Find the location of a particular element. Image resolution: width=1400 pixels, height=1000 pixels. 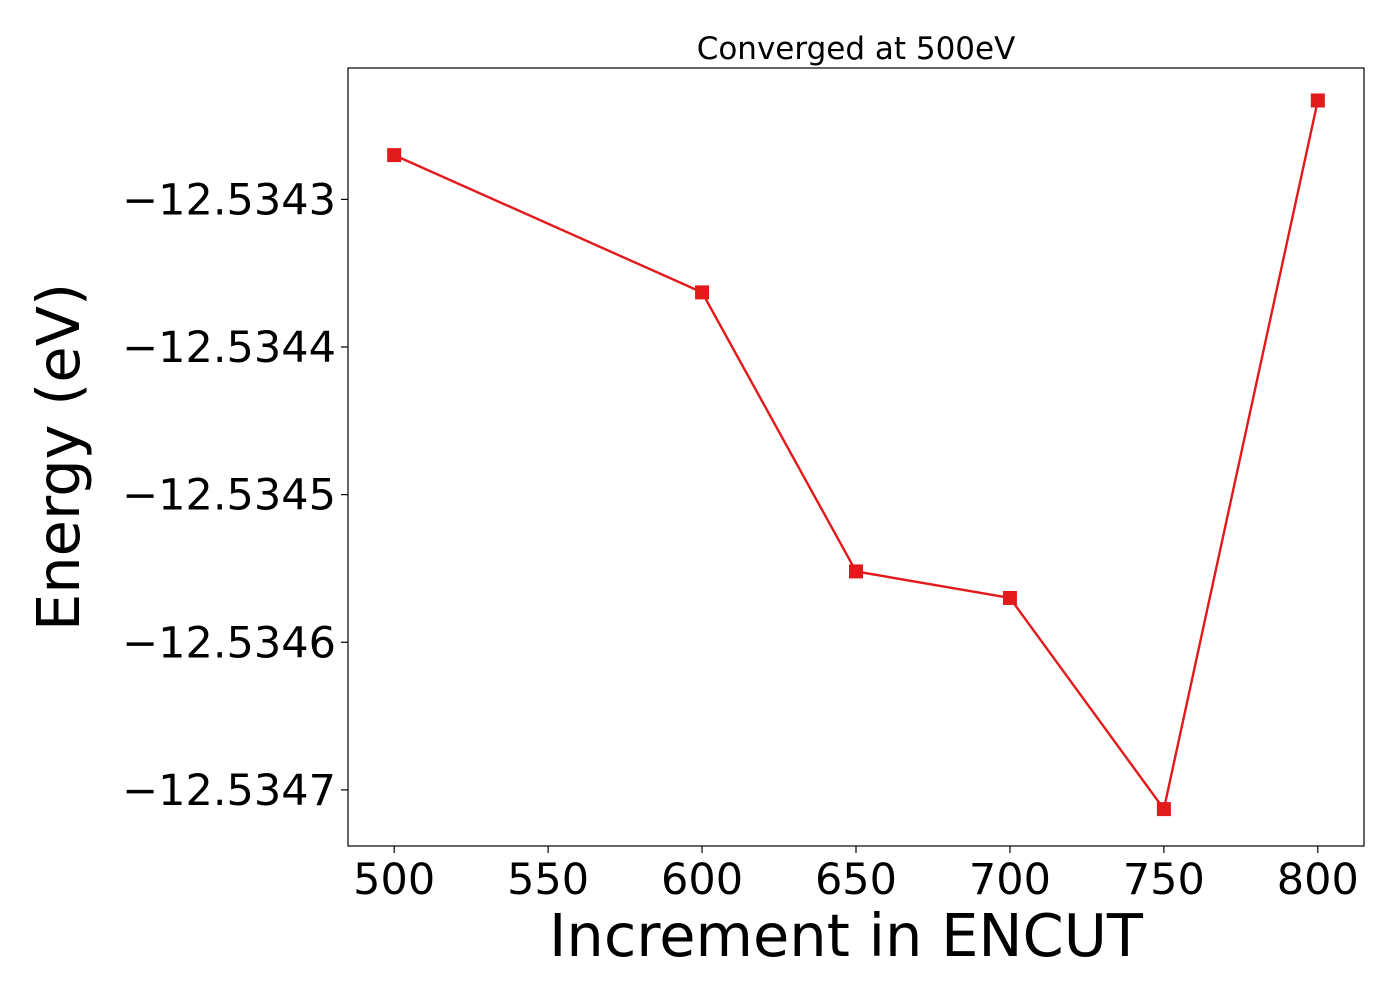

x-tick-label: 500 is located at coordinates (394, 880).